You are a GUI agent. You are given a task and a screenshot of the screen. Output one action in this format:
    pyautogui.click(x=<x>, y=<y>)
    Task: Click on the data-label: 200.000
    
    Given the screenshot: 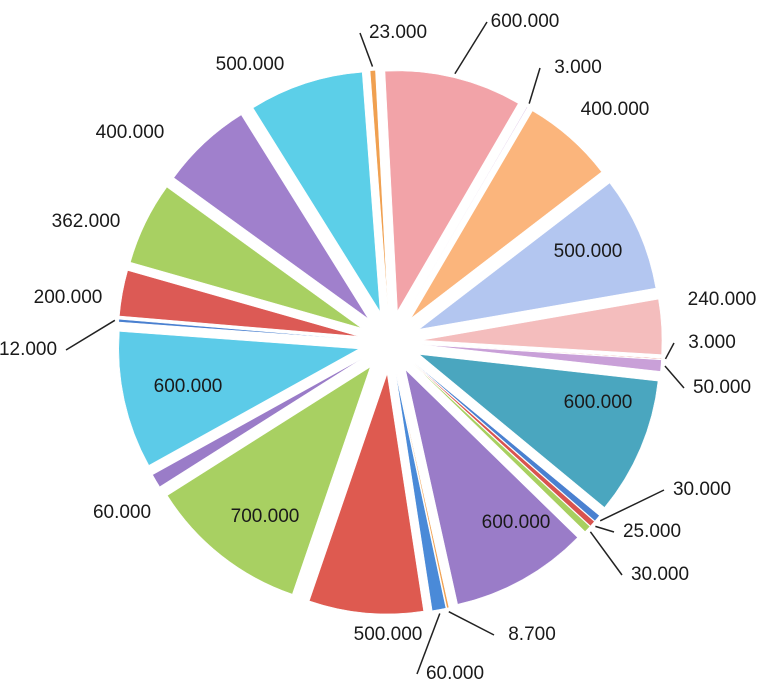 What is the action you would take?
    pyautogui.click(x=68, y=297)
    